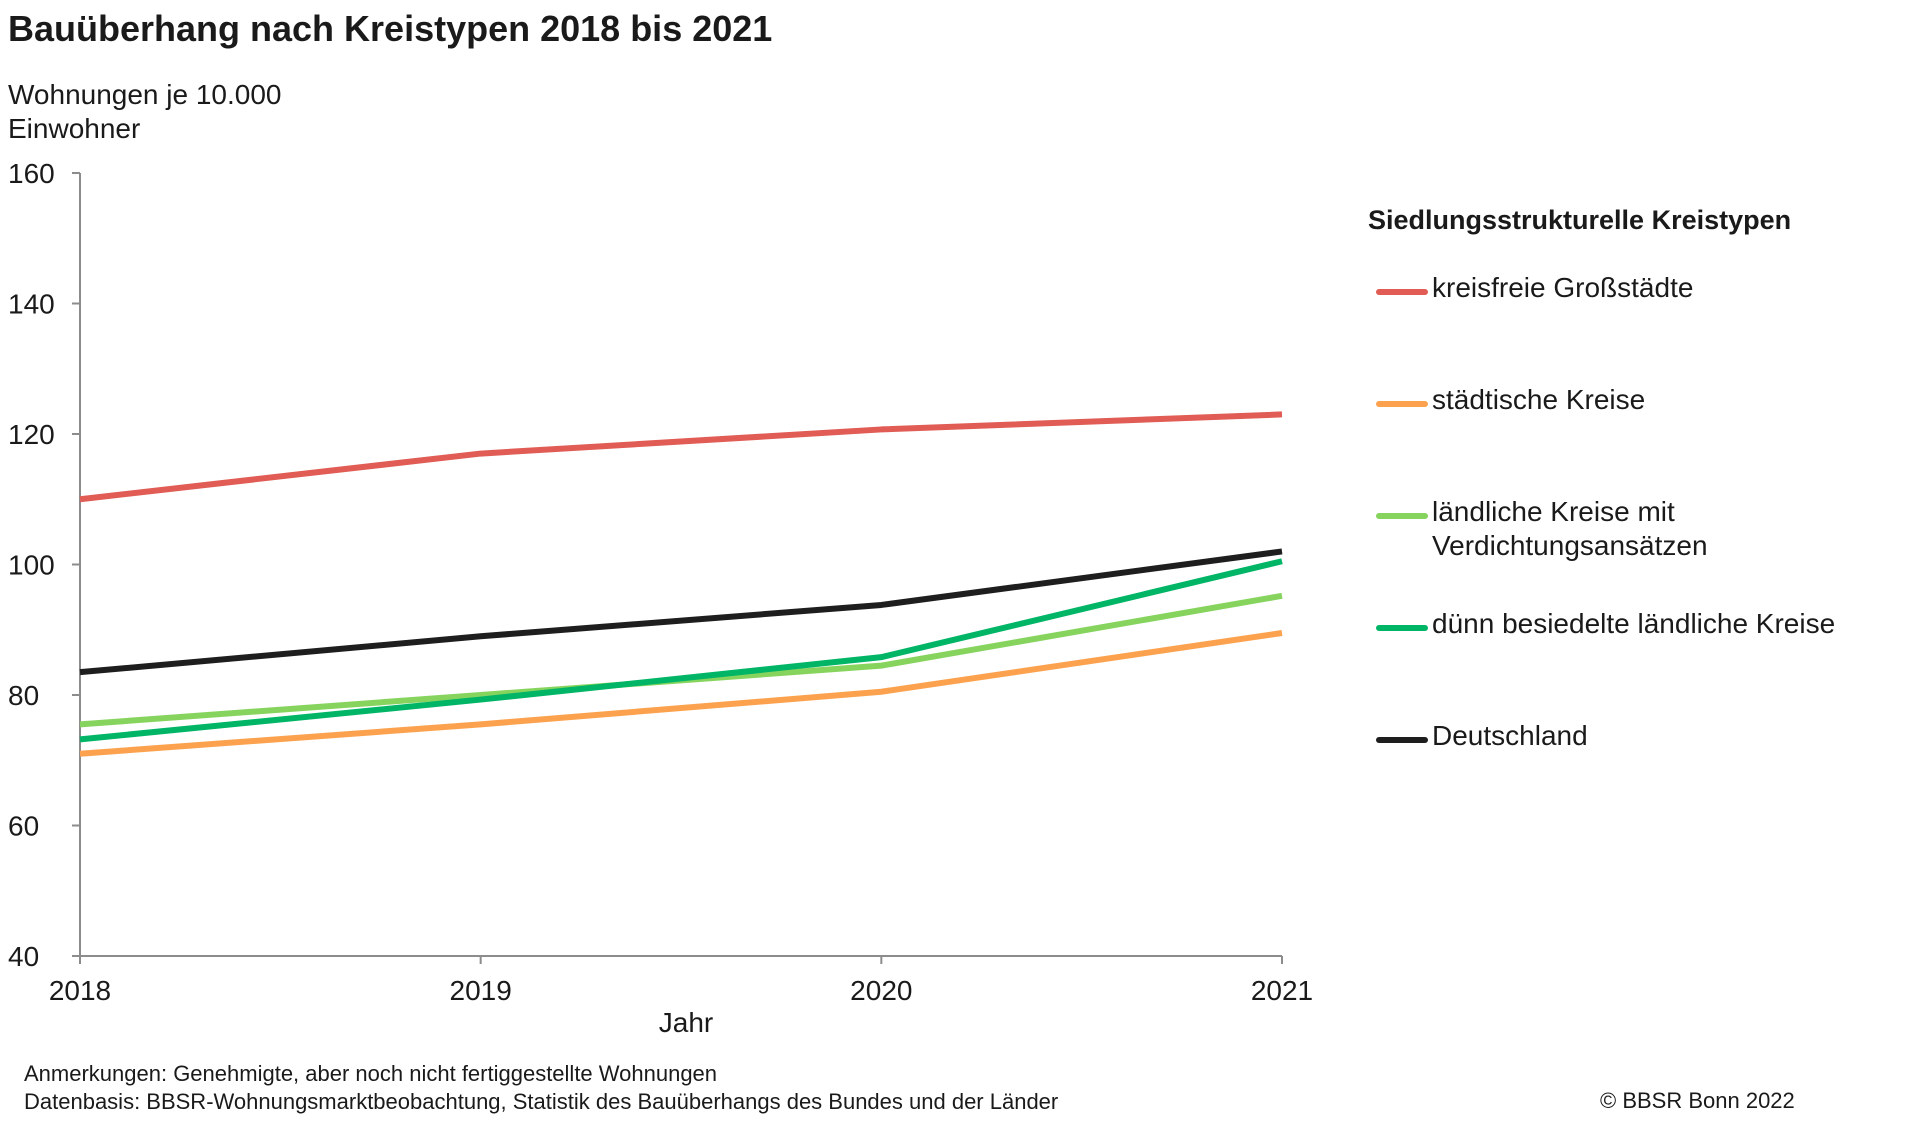 The height and width of the screenshot is (1137, 1920). Describe the element at coordinates (80, 990) in the screenshot. I see `x-tick-label: 2018` at that location.